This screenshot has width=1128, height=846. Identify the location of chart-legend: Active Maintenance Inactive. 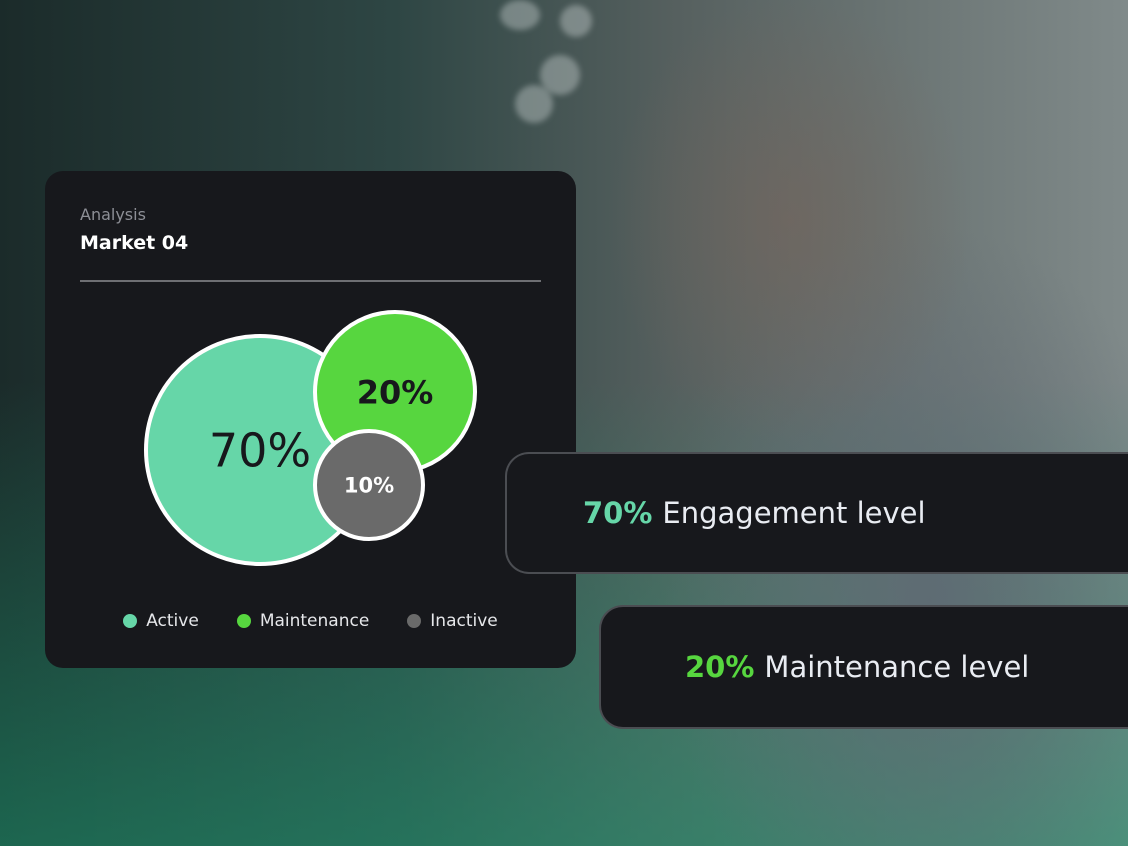
(310, 621).